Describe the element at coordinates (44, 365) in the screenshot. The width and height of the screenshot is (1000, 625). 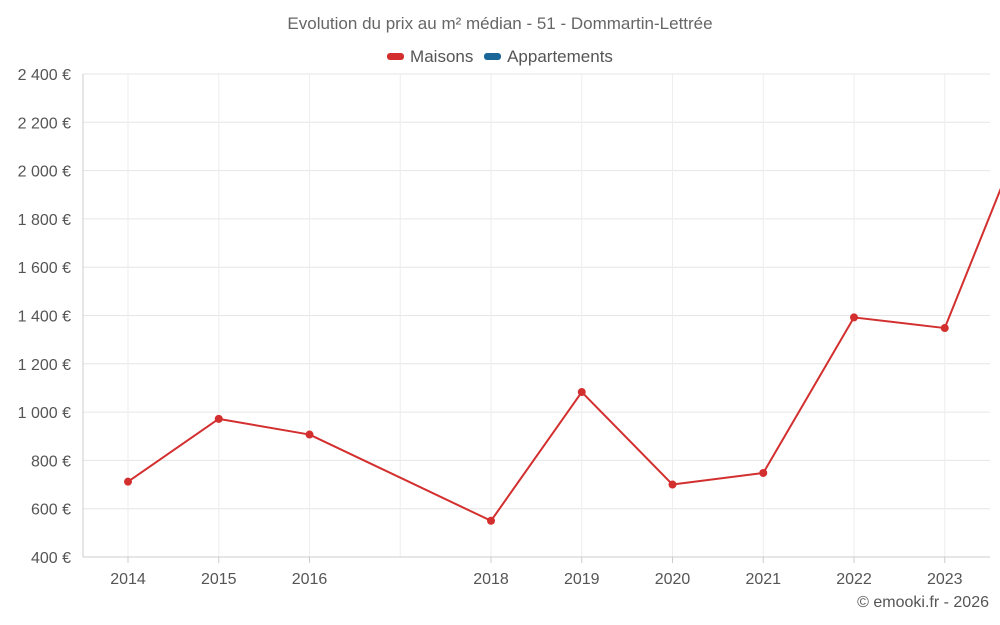
I see `y-tick-label: 1 200 €` at that location.